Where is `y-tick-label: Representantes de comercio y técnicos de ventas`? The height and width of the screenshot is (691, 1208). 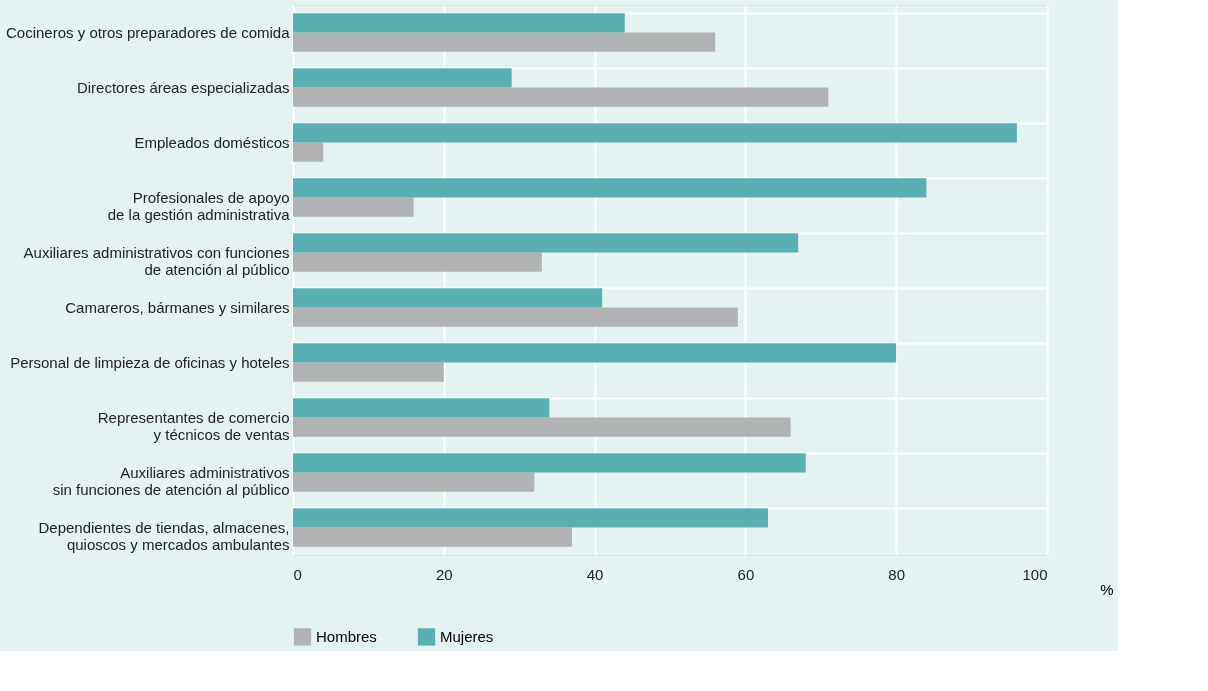 y-tick-label: Representantes de comercio y técnicos de ventas is located at coordinates (193, 425).